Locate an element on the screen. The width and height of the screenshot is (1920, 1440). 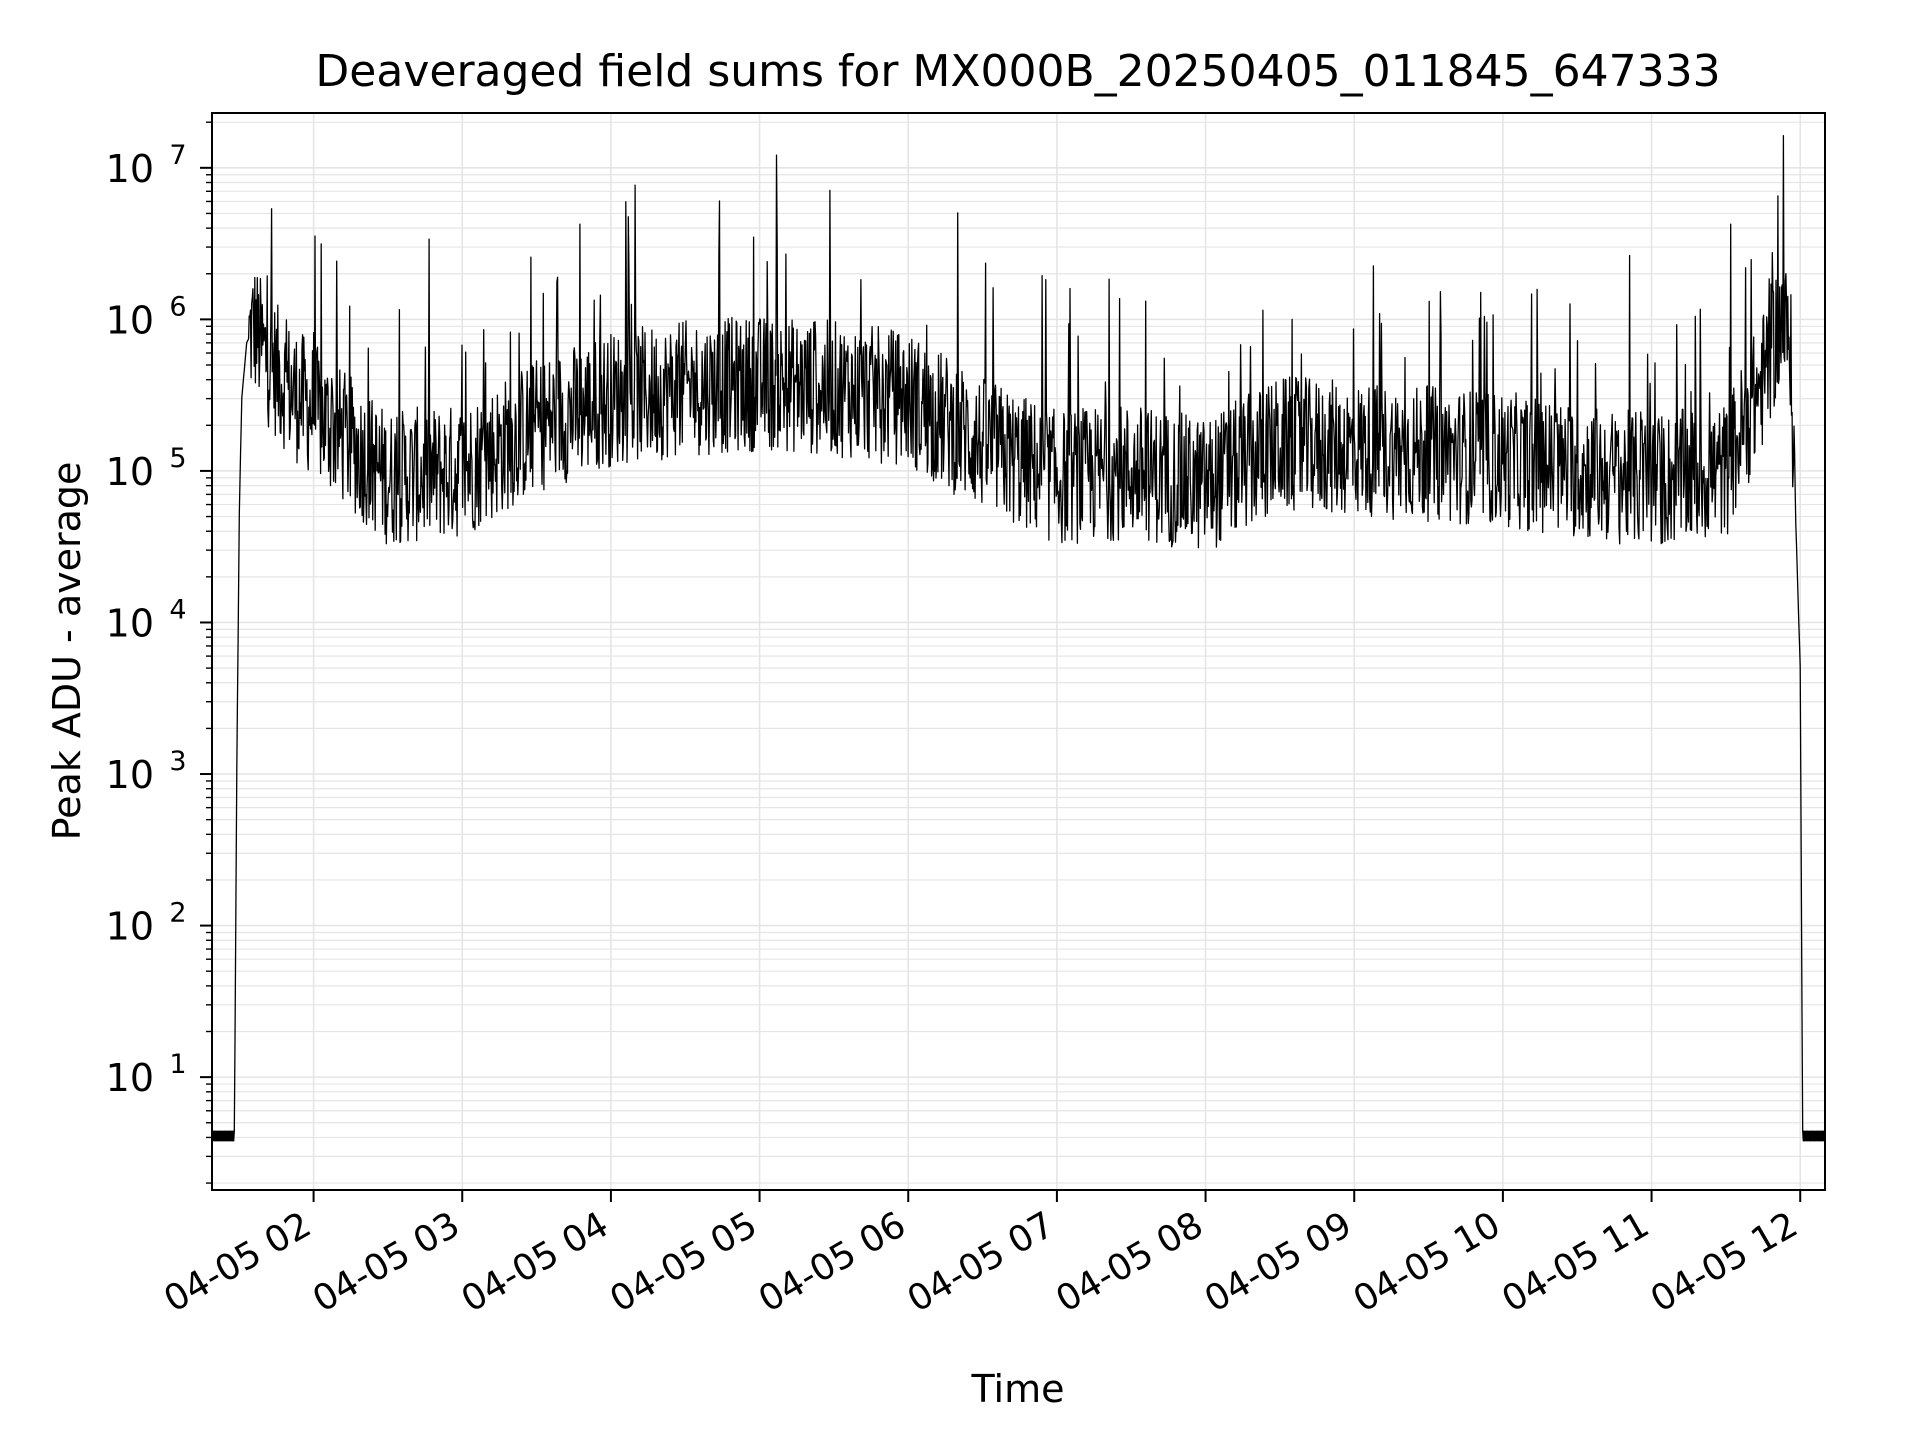
y-tick-exponent: 1 is located at coordinates (177, 1064).